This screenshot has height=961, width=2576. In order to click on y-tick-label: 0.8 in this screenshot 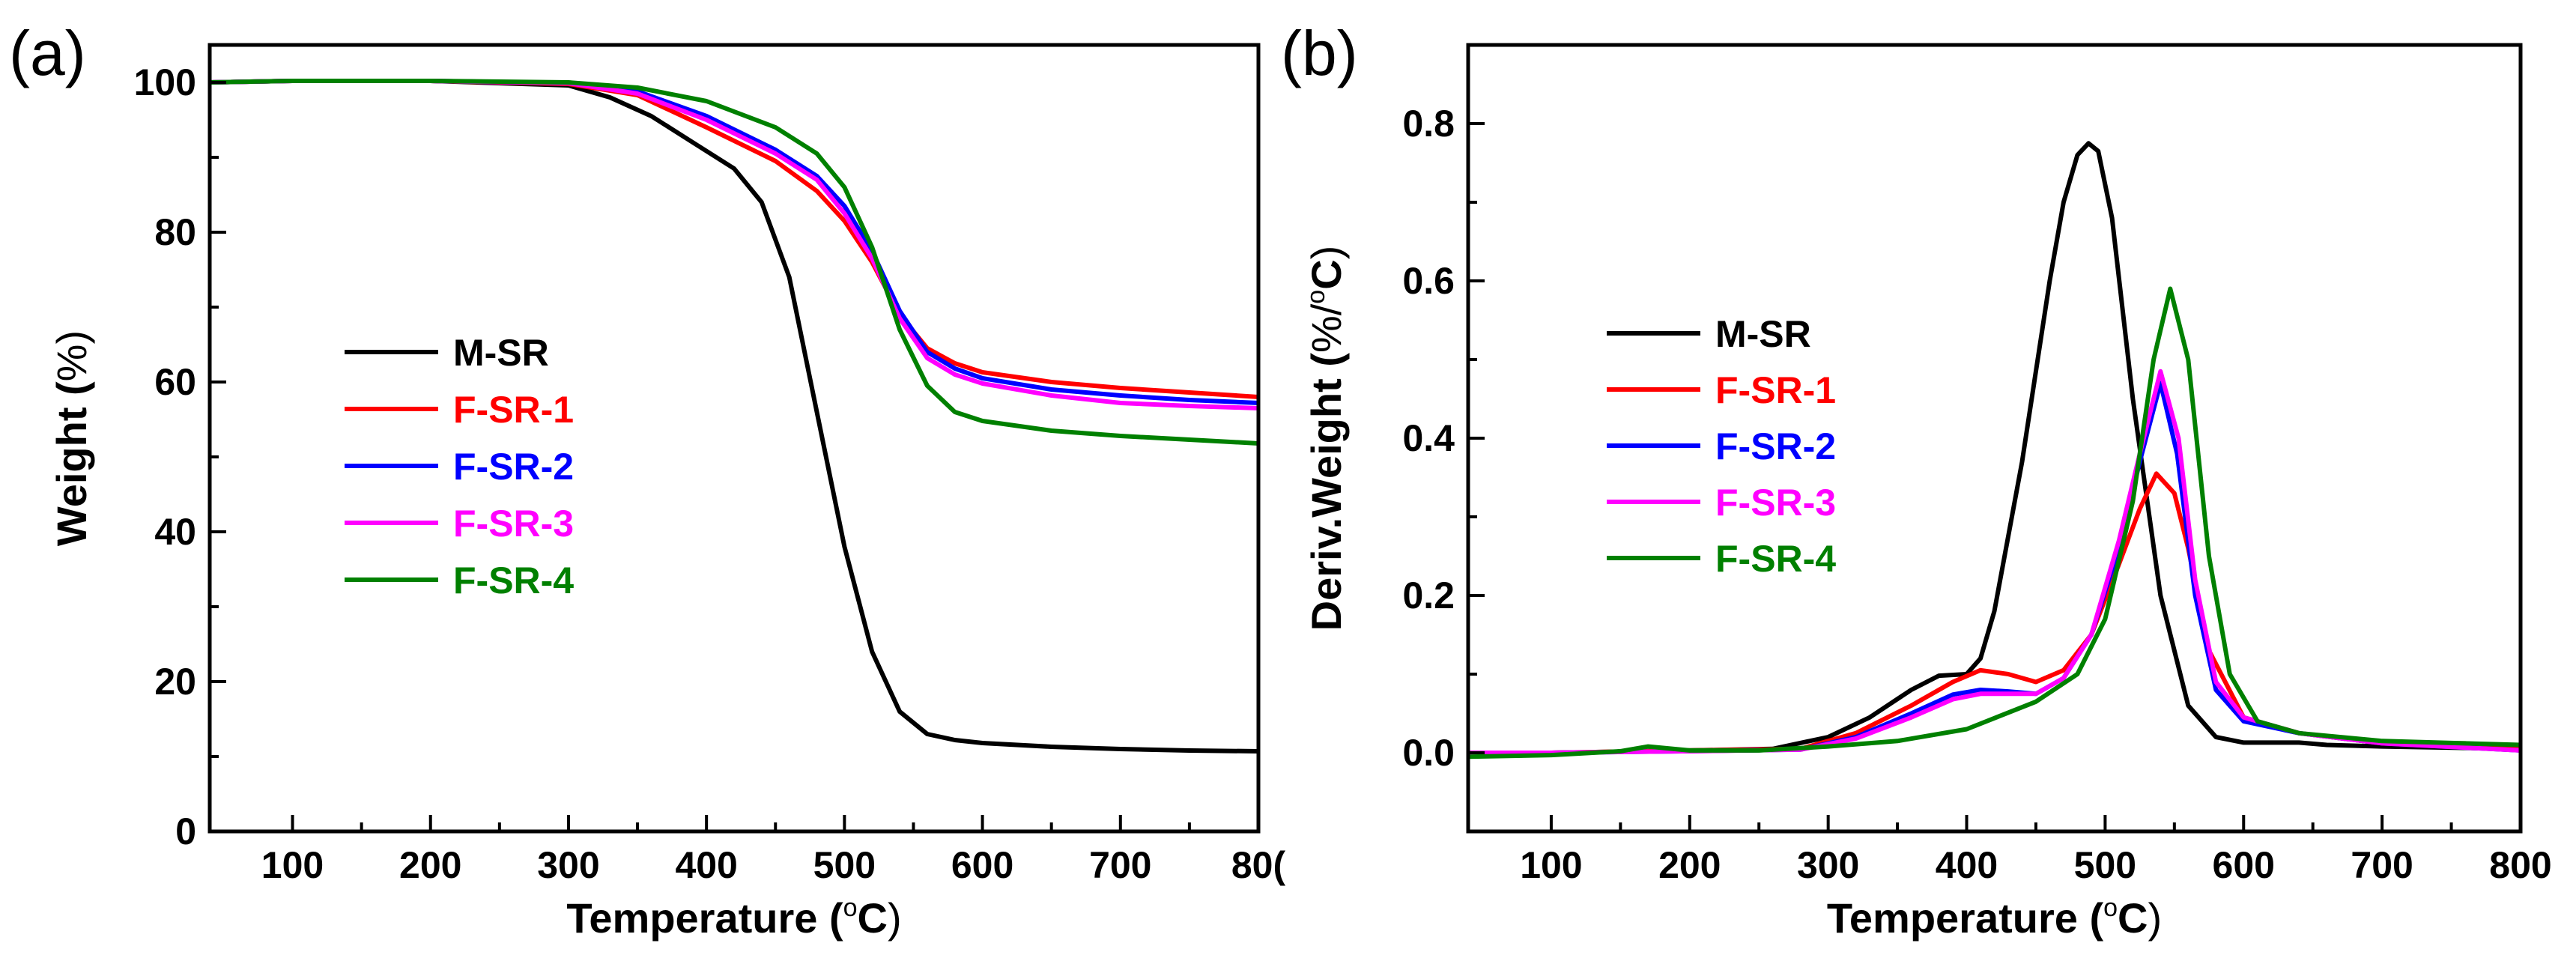, I will do `click(1428, 124)`.